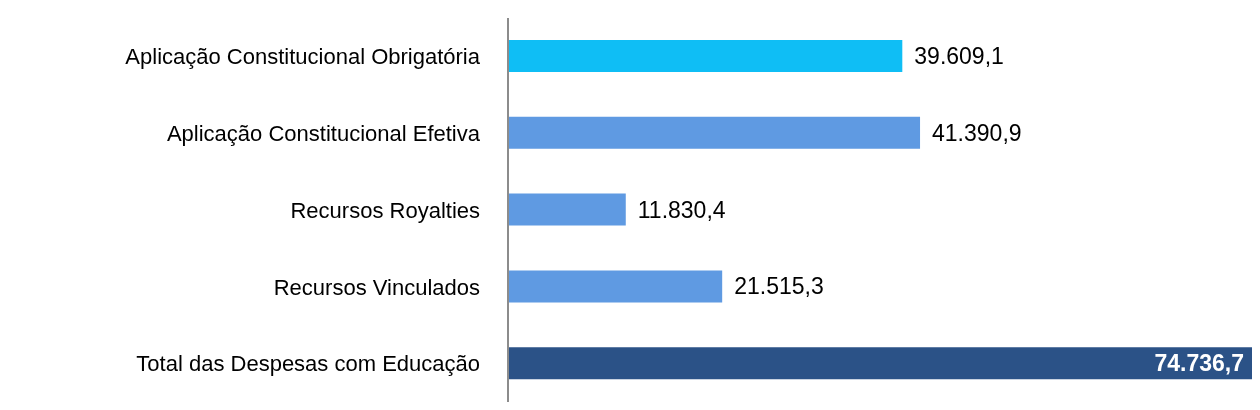 The width and height of the screenshot is (1260, 410). I want to click on y-tick-label: Recursos Vinculados, so click(376, 287).